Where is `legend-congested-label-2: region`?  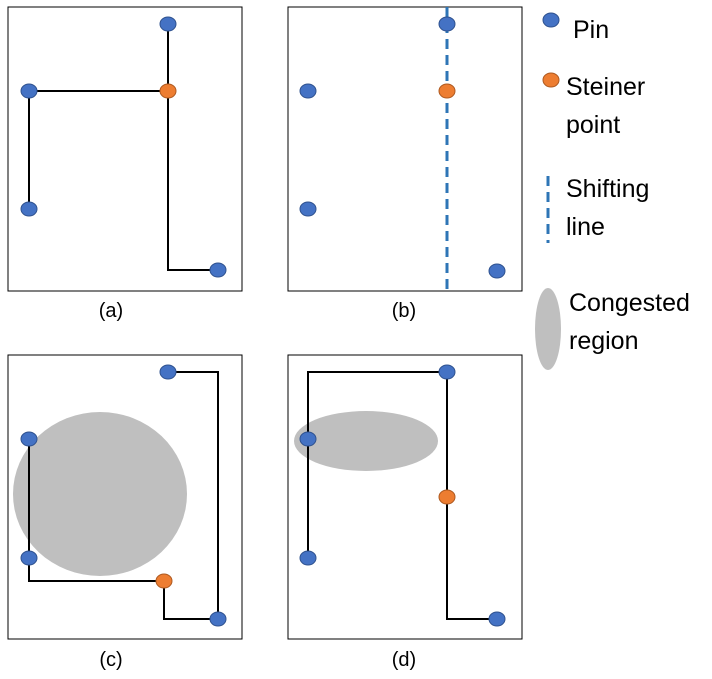
legend-congested-label-2: region is located at coordinates (604, 341).